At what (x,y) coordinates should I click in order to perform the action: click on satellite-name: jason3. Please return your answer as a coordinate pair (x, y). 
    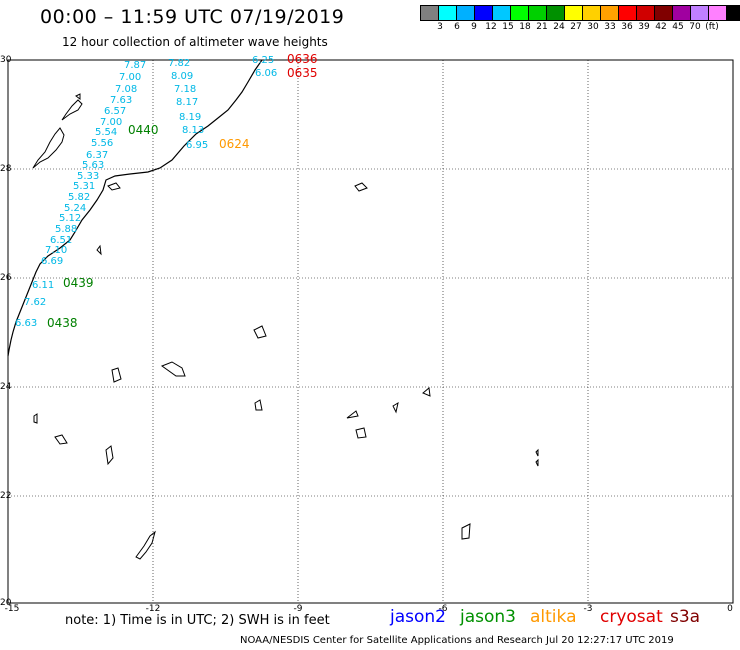
    Looking at the image, I should click on (488, 617).